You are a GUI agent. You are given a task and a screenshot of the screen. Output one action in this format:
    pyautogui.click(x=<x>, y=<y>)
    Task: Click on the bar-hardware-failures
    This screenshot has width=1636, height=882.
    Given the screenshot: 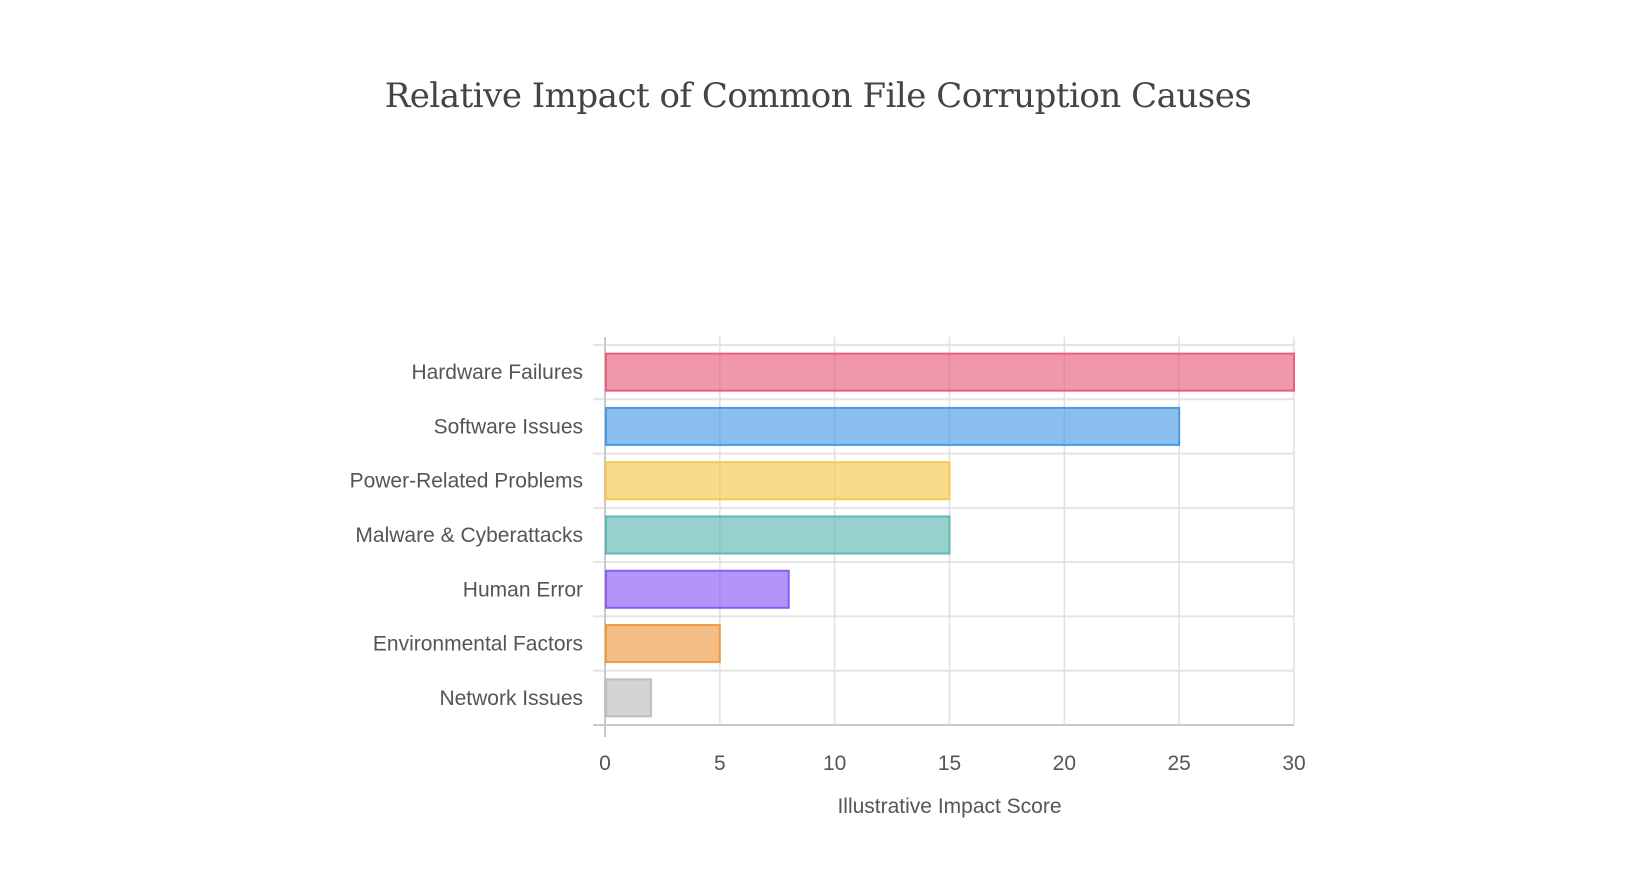 What is the action you would take?
    pyautogui.click(x=950, y=372)
    